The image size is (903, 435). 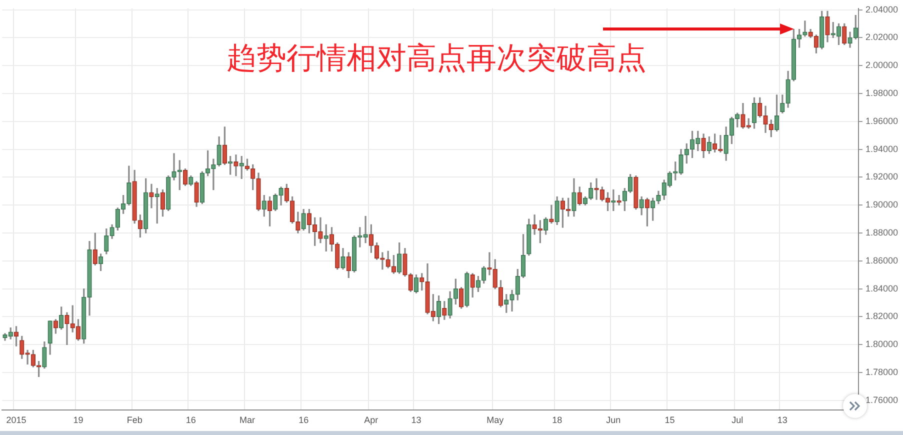 What do you see at coordinates (881, 9) in the screenshot?
I see `y-tick-label: 2.04000` at bounding box center [881, 9].